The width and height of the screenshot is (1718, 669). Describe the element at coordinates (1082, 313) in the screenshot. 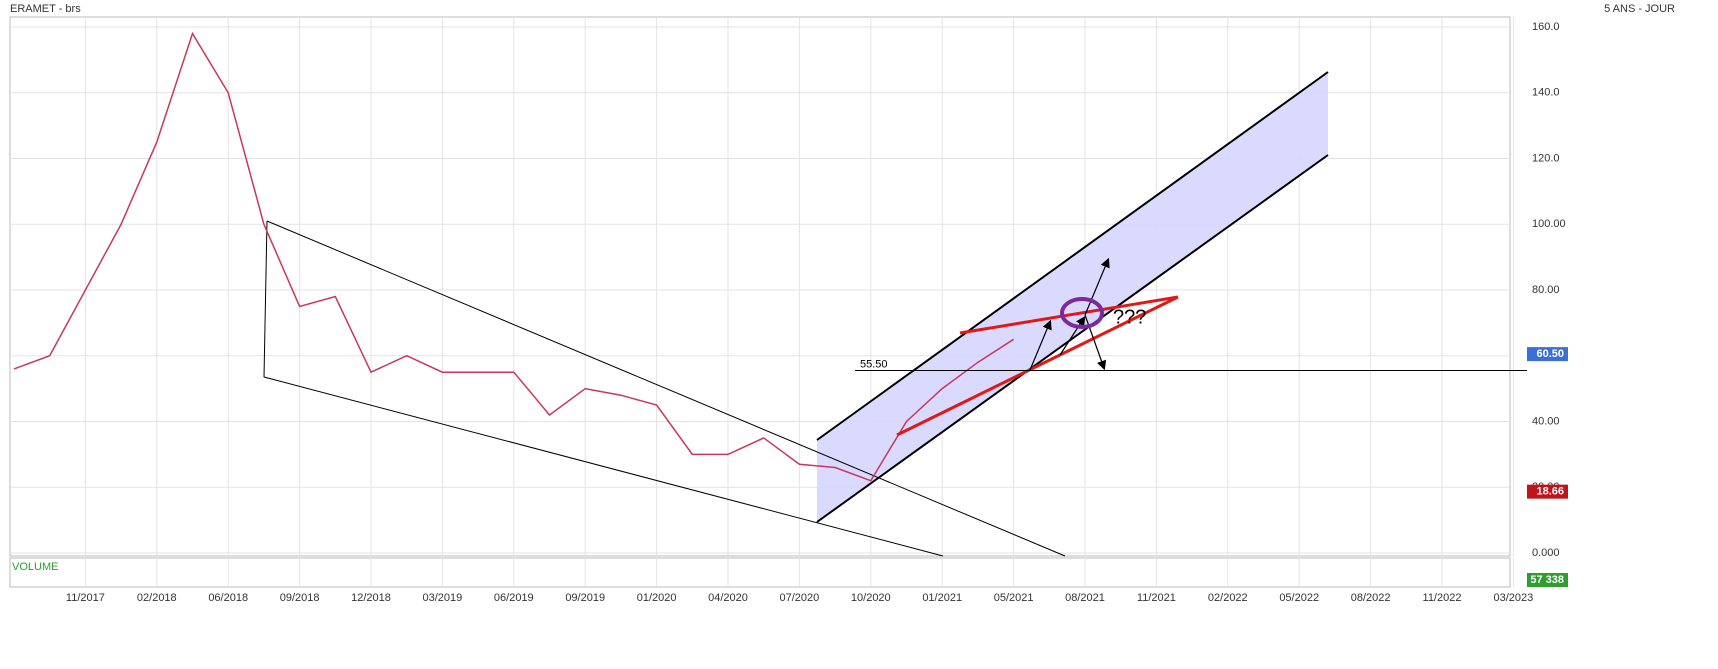

I see `highlight-ellipse` at that location.